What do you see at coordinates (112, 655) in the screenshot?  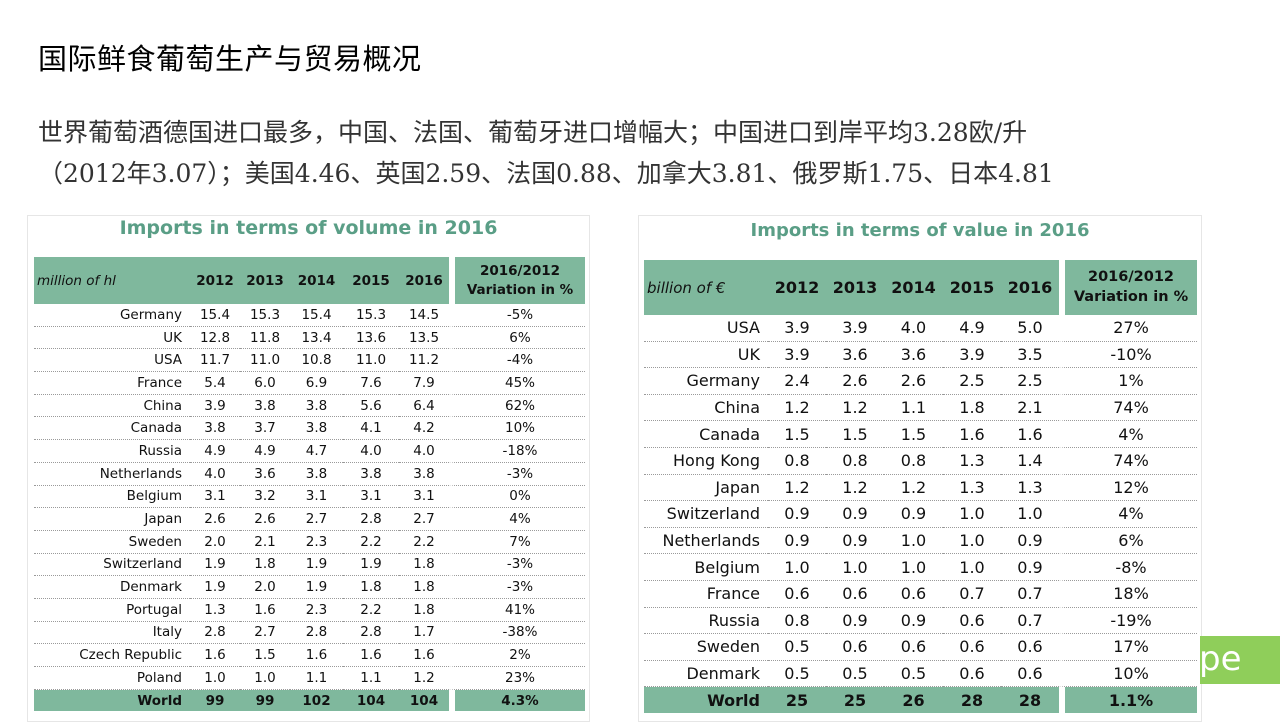 I see `country-cell: Czech Republic` at bounding box center [112, 655].